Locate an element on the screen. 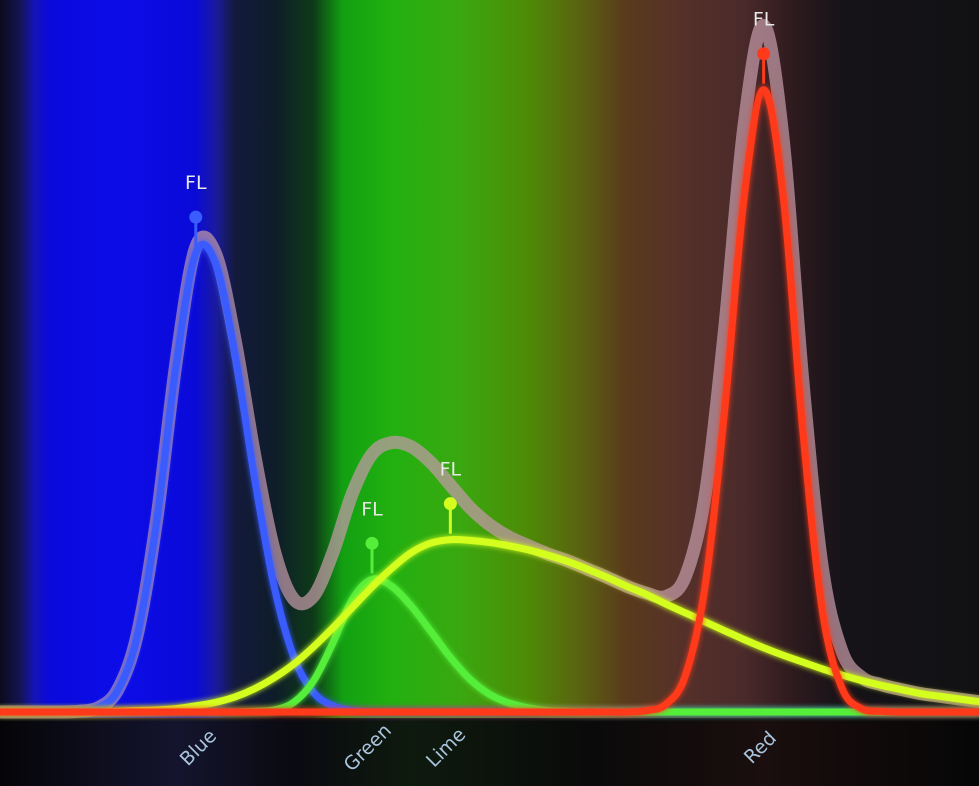  x-tick-label: Green is located at coordinates (368, 748).